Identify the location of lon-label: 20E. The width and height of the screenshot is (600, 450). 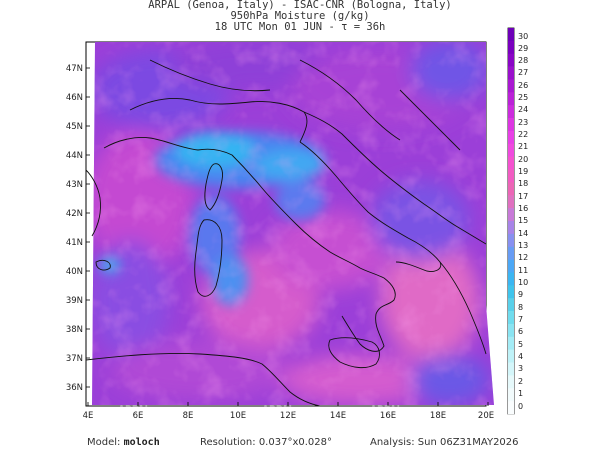
(486, 416).